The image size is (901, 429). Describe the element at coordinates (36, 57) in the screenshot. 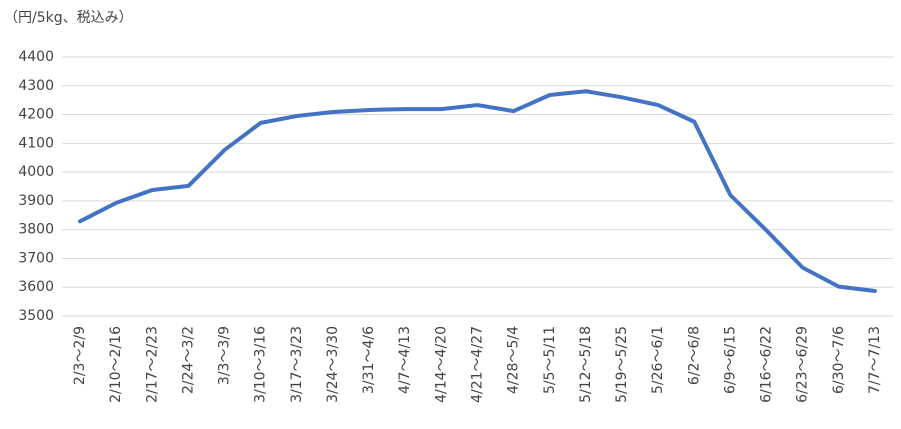

I see `y-tick-label: 4400` at that location.